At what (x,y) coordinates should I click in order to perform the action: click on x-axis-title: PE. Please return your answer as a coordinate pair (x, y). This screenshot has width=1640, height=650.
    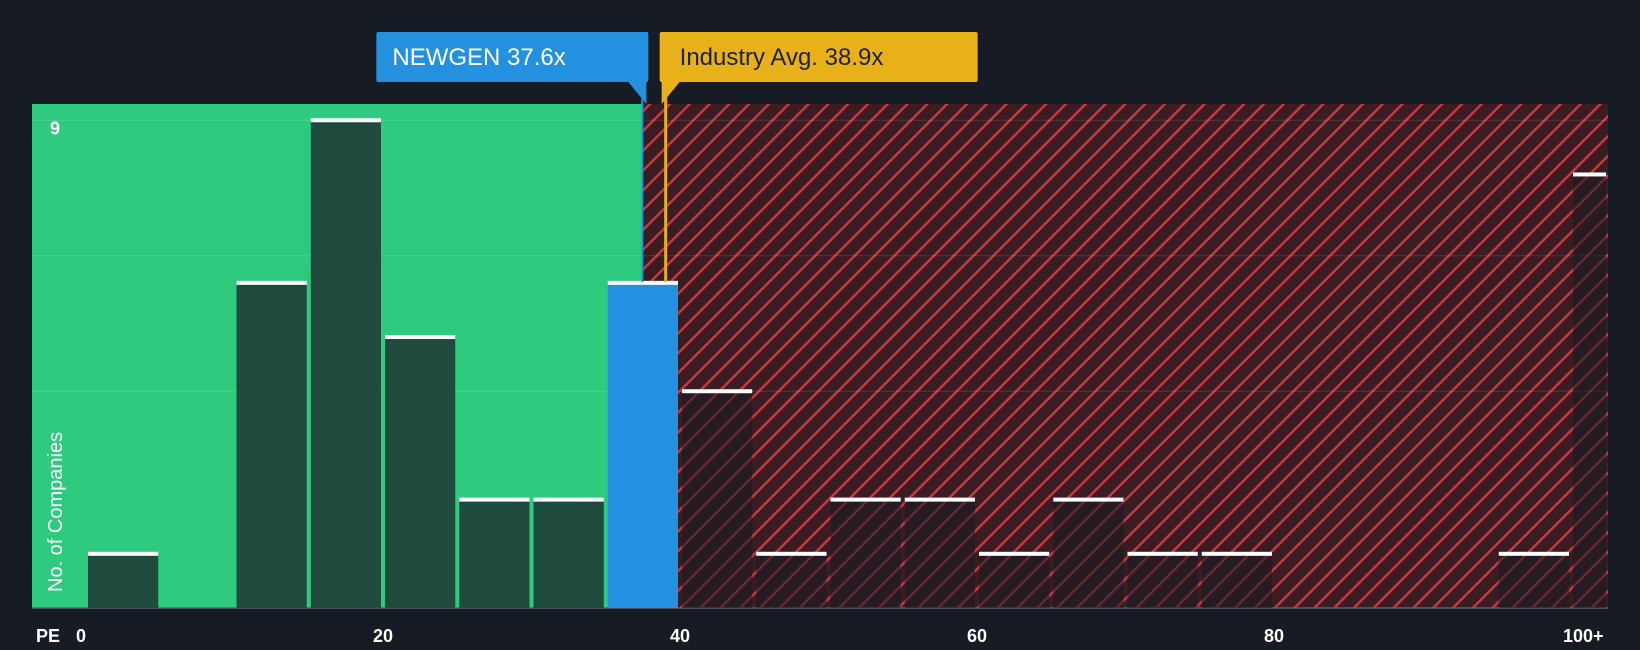
    Looking at the image, I should click on (48, 636).